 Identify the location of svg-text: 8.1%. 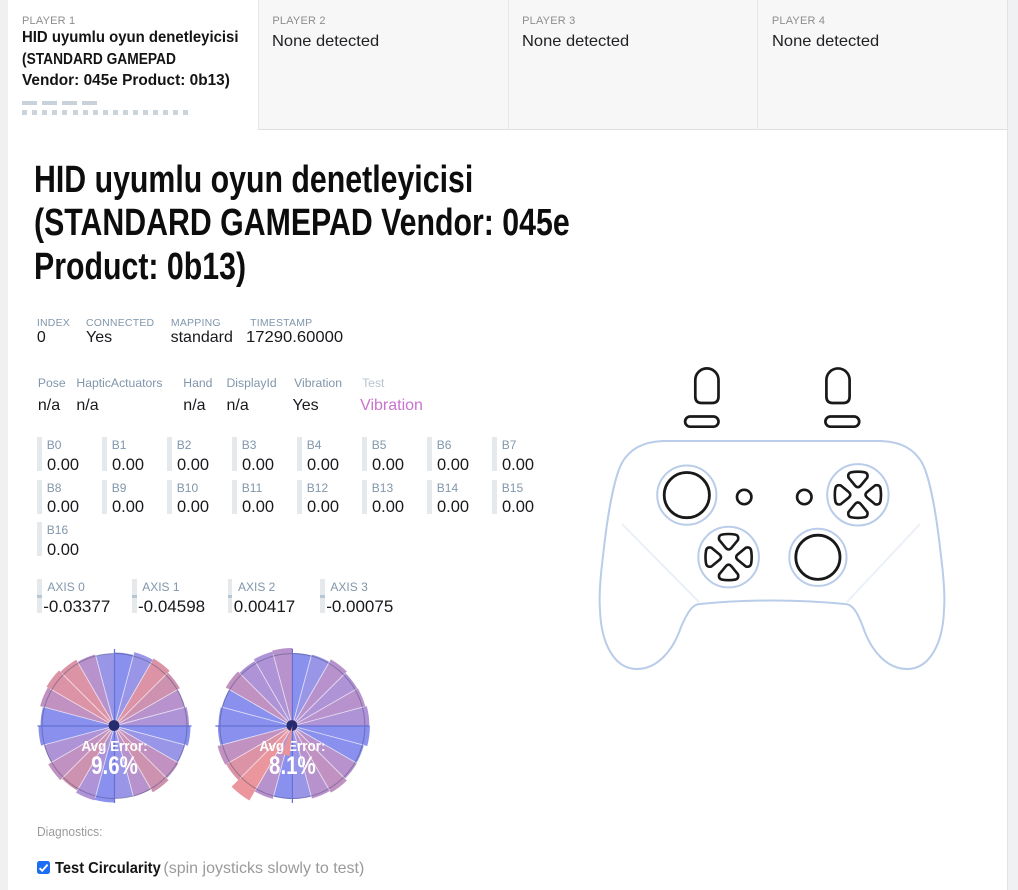
(292, 765).